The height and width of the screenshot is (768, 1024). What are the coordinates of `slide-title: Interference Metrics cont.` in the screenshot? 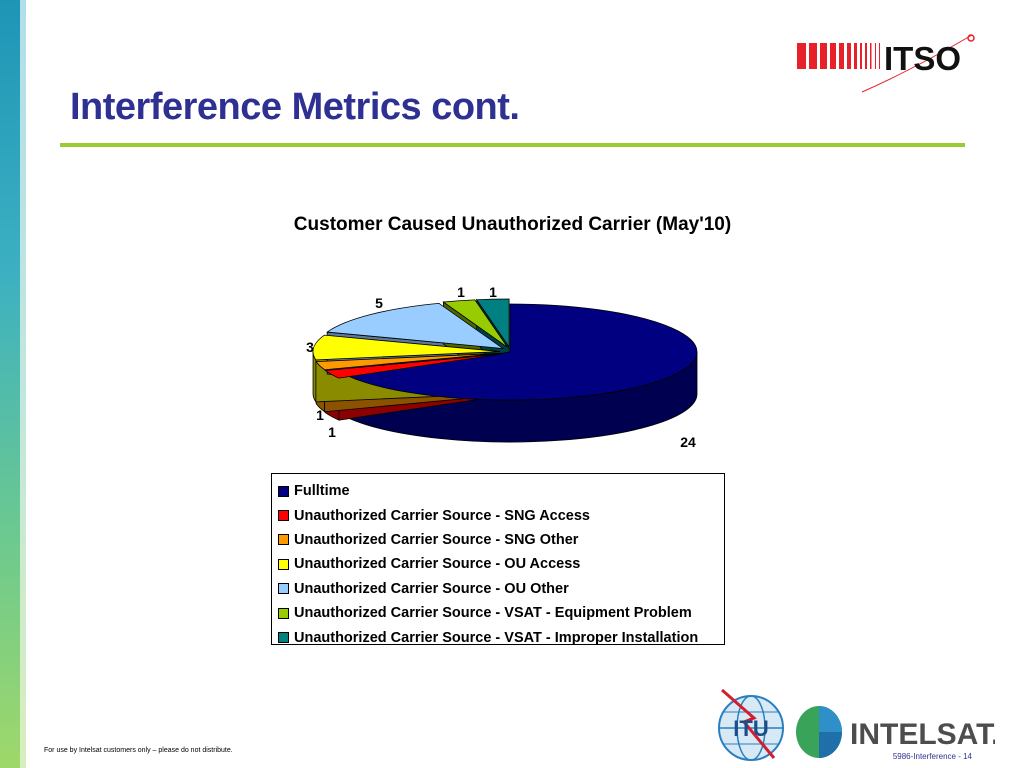 It's located at (295, 107).